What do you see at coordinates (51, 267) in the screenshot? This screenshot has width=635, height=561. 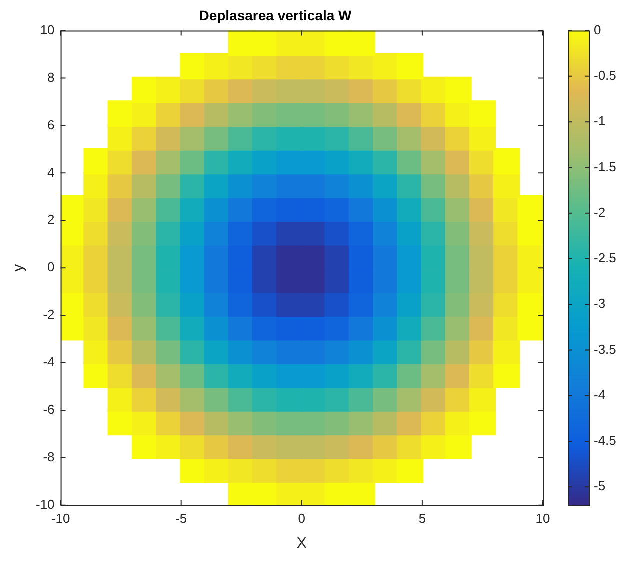 I see `y-tick-label: 0` at bounding box center [51, 267].